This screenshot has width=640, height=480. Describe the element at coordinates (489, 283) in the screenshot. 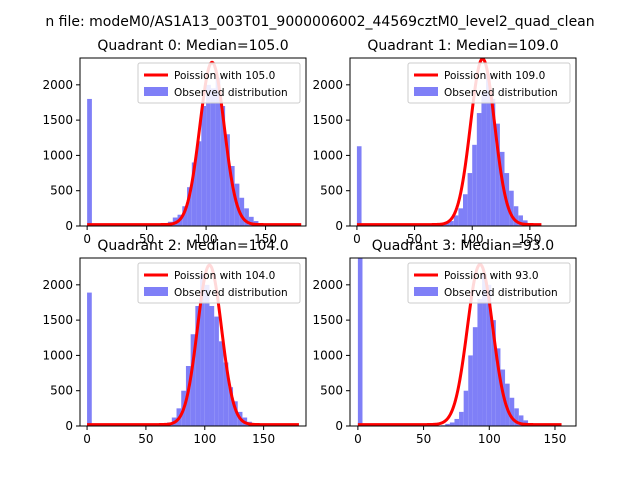

I see `legend: Poission with 93.0 Observed distribution` at that location.